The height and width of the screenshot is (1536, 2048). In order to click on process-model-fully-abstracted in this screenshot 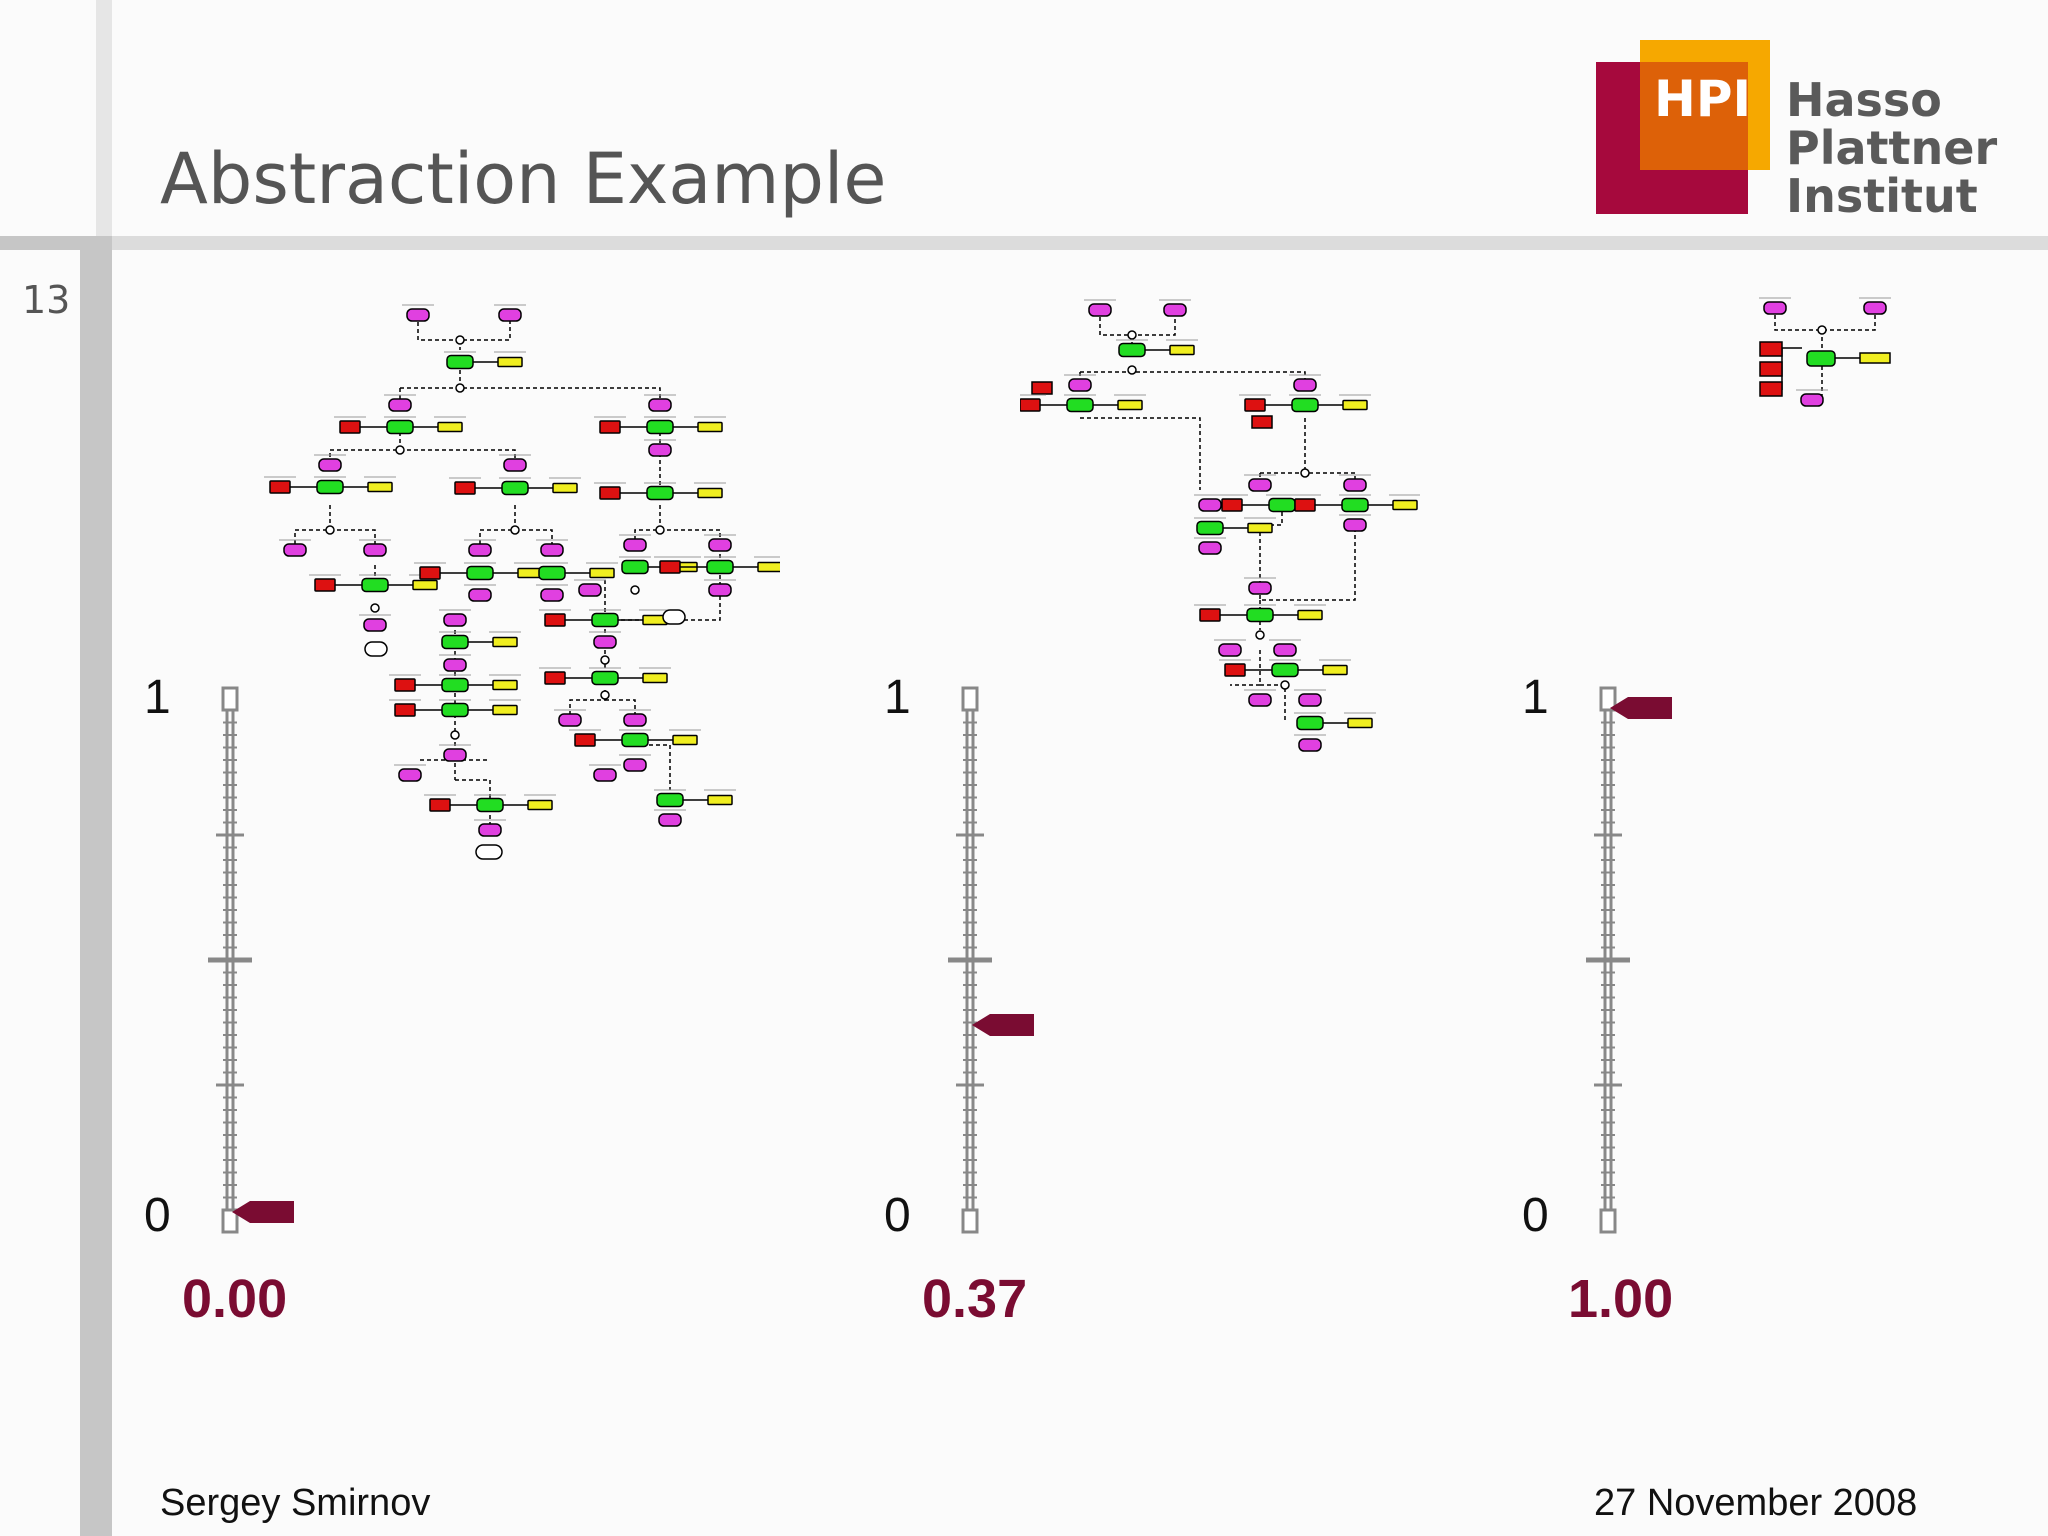, I will do `click(1825, 352)`.